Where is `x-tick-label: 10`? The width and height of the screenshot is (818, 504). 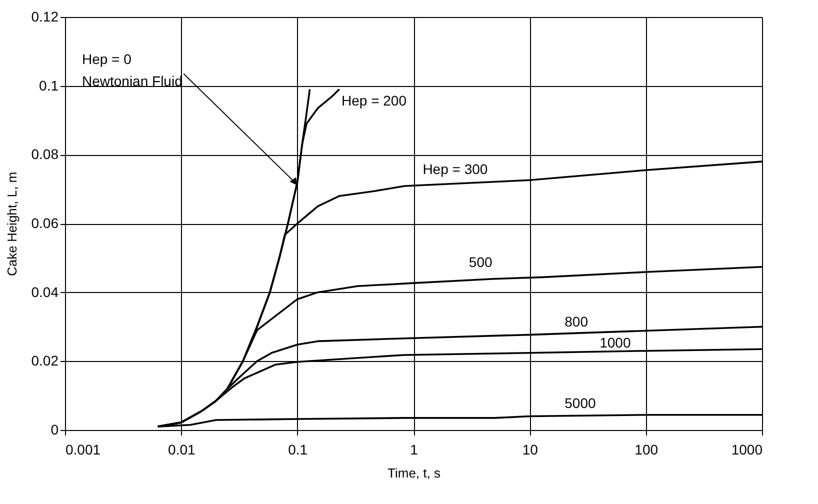 x-tick-label: 10 is located at coordinates (530, 450).